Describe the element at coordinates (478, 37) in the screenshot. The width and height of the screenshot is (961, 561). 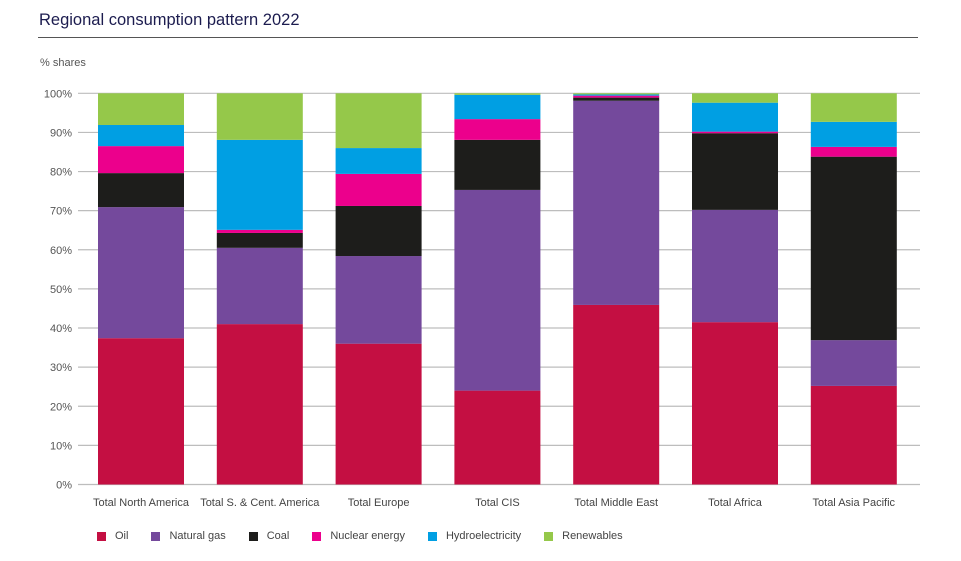
I see `title-divider` at that location.